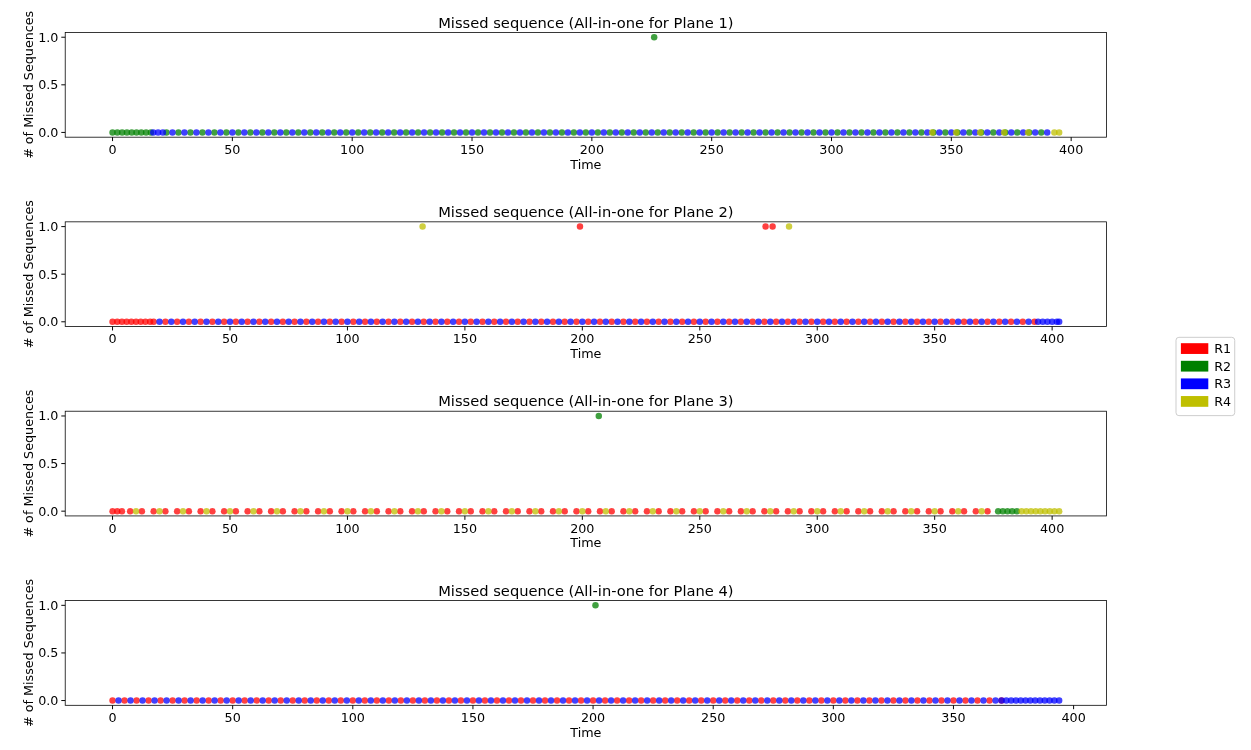 This screenshot has height=750, width=1251. Describe the element at coordinates (1223, 366) in the screenshot. I see `legend-label: R2` at that location.